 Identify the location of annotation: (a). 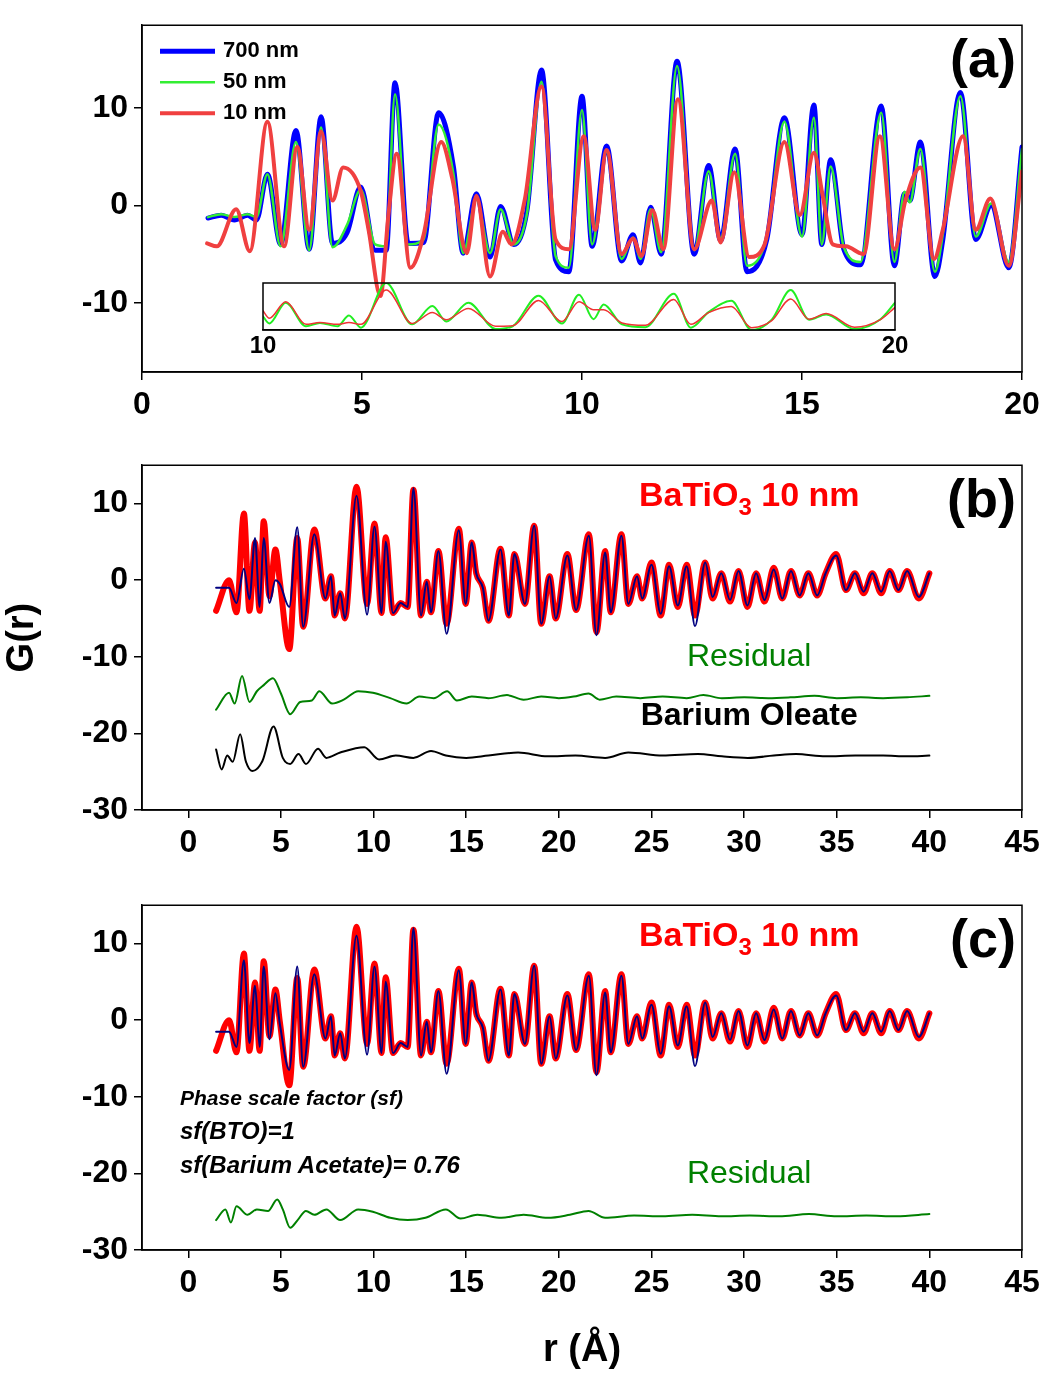
(983, 58).